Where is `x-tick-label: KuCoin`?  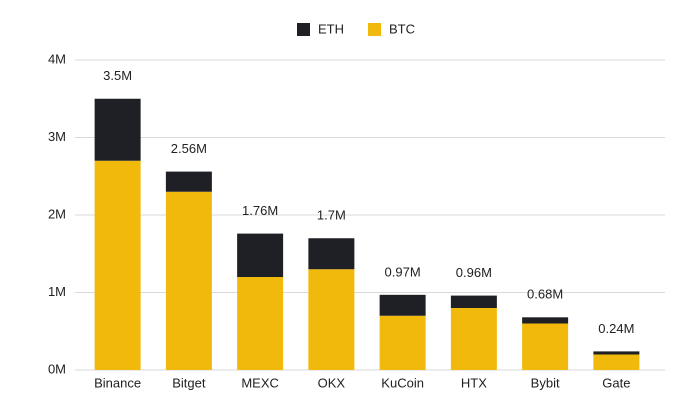 x-tick-label: KuCoin is located at coordinates (402, 382).